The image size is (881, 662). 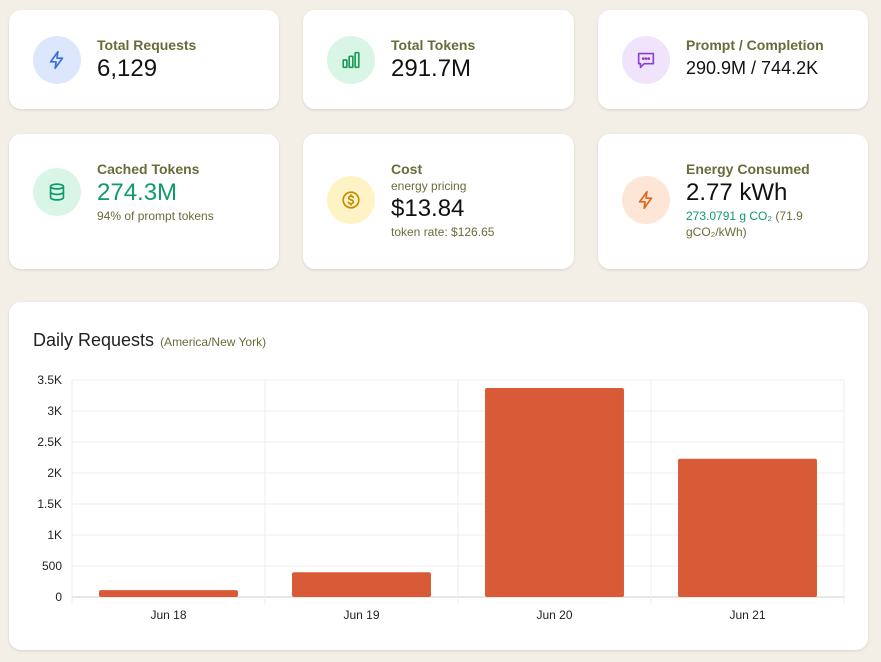 What do you see at coordinates (155, 216) in the screenshot?
I see `stat-foot: 94% of prompt tokens` at bounding box center [155, 216].